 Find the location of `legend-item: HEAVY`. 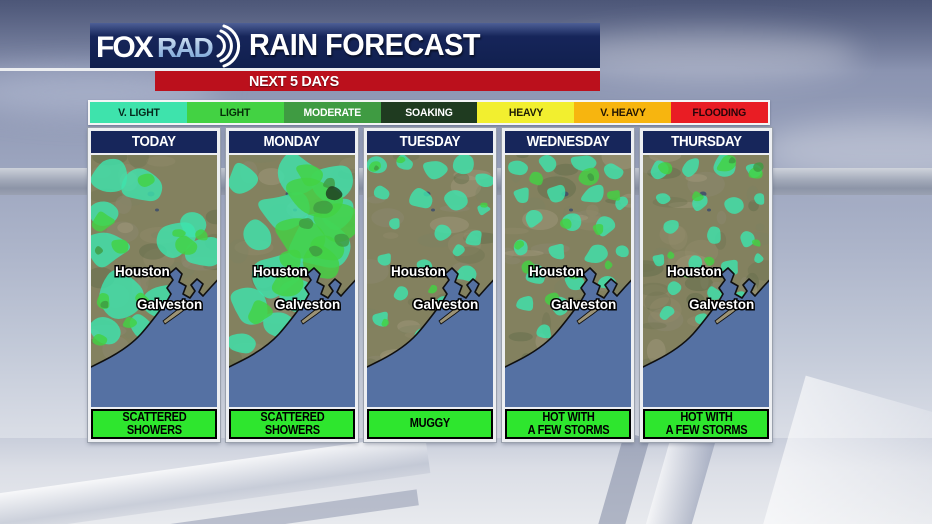

legend-item: HEAVY is located at coordinates (526, 112).